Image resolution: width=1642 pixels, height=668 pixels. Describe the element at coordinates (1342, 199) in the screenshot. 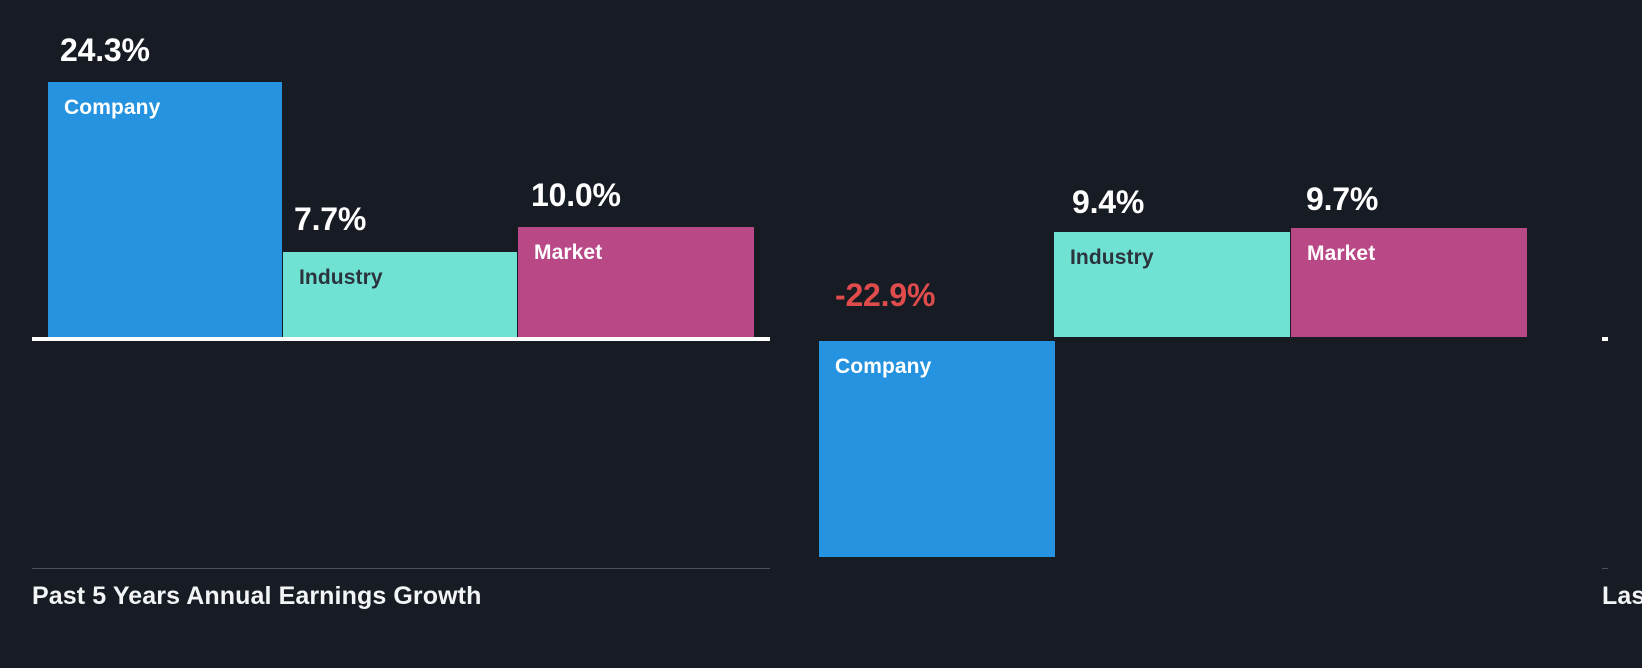

I see `bar-value-market-last-1-year: 9.7%` at that location.